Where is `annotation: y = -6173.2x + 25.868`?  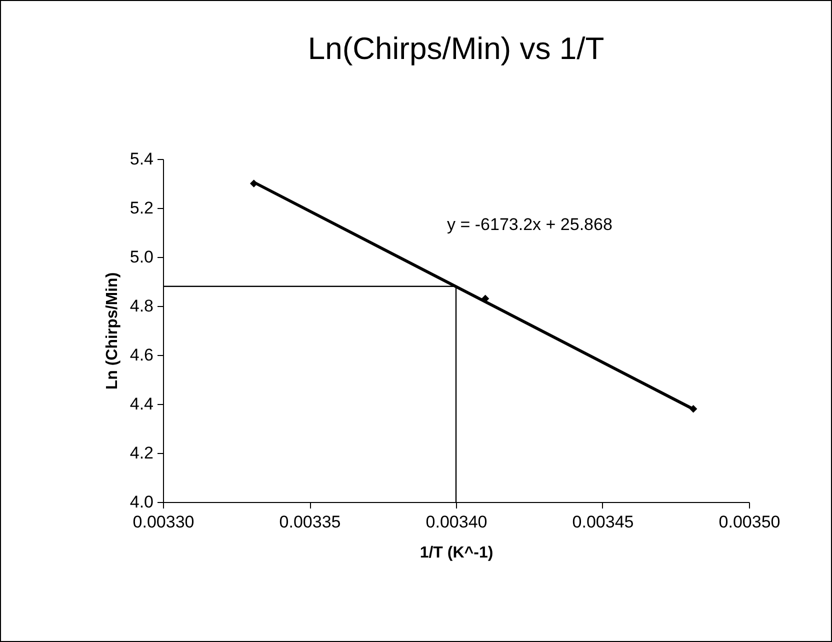
annotation: y = -6173.2x + 25.868 is located at coordinates (529, 224).